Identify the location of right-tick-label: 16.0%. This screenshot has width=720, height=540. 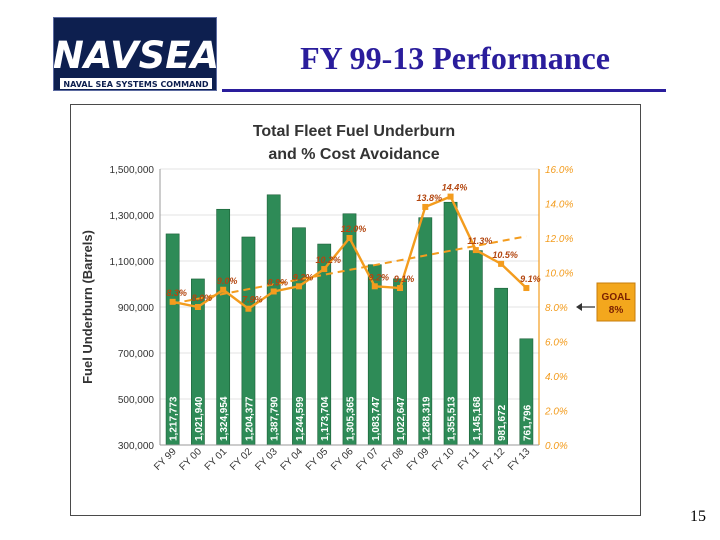
(559, 170).